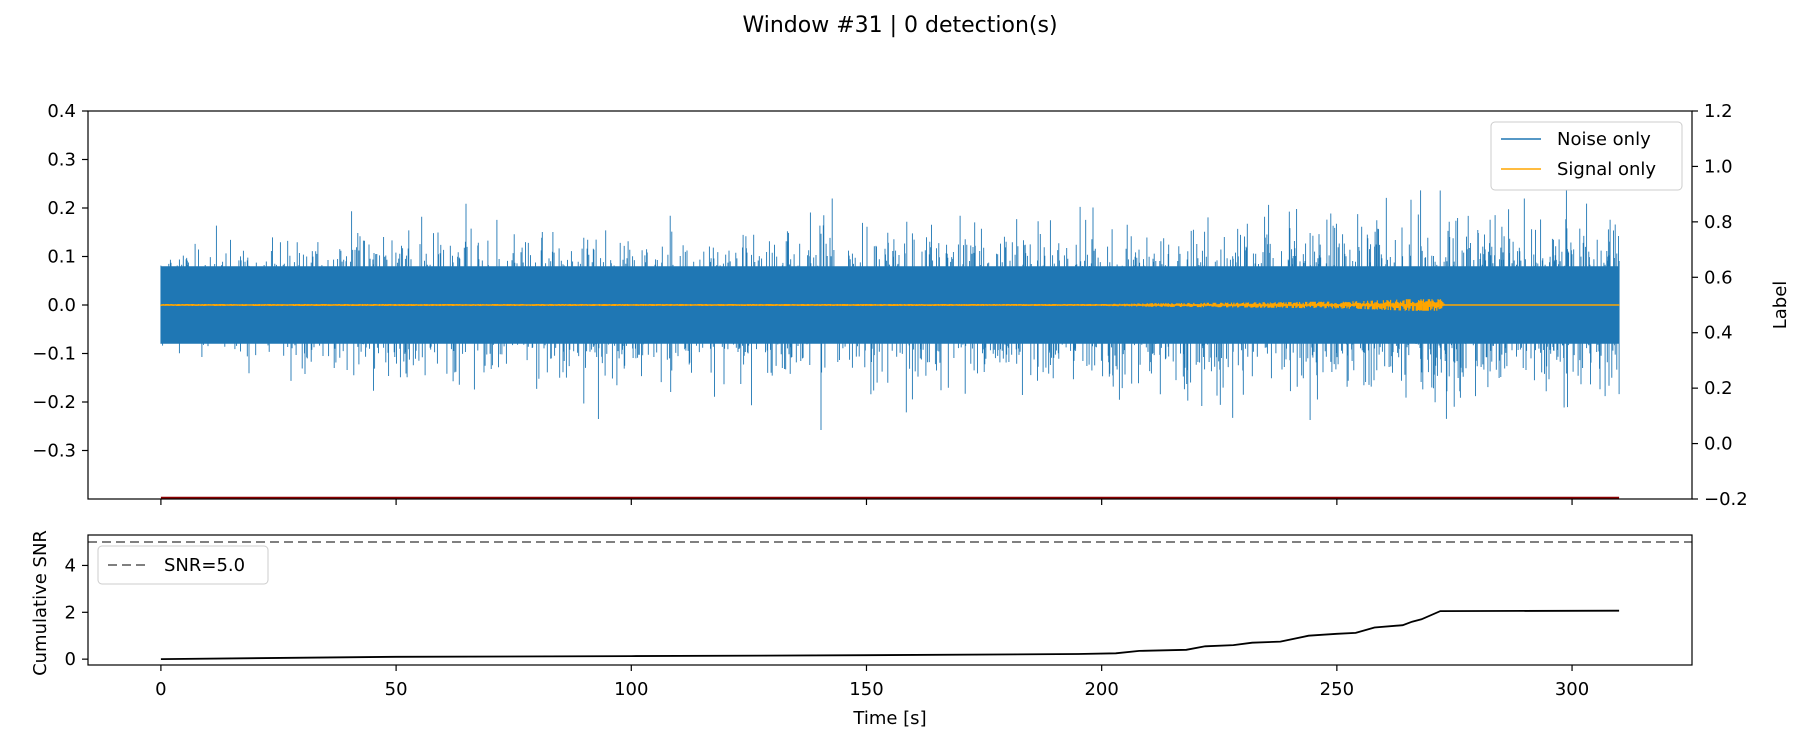 The width and height of the screenshot is (1800, 750). What do you see at coordinates (1586, 156) in the screenshot?
I see `top-legend: Noise only Signal only` at bounding box center [1586, 156].